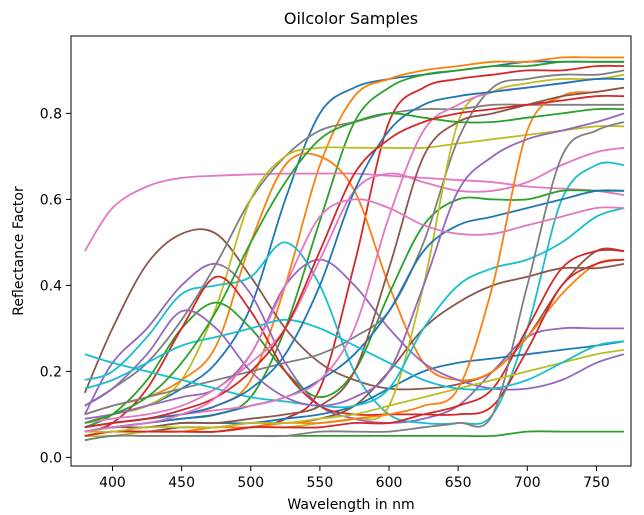  I want to click on chart-title: Oilcolor Samples, so click(351, 18).